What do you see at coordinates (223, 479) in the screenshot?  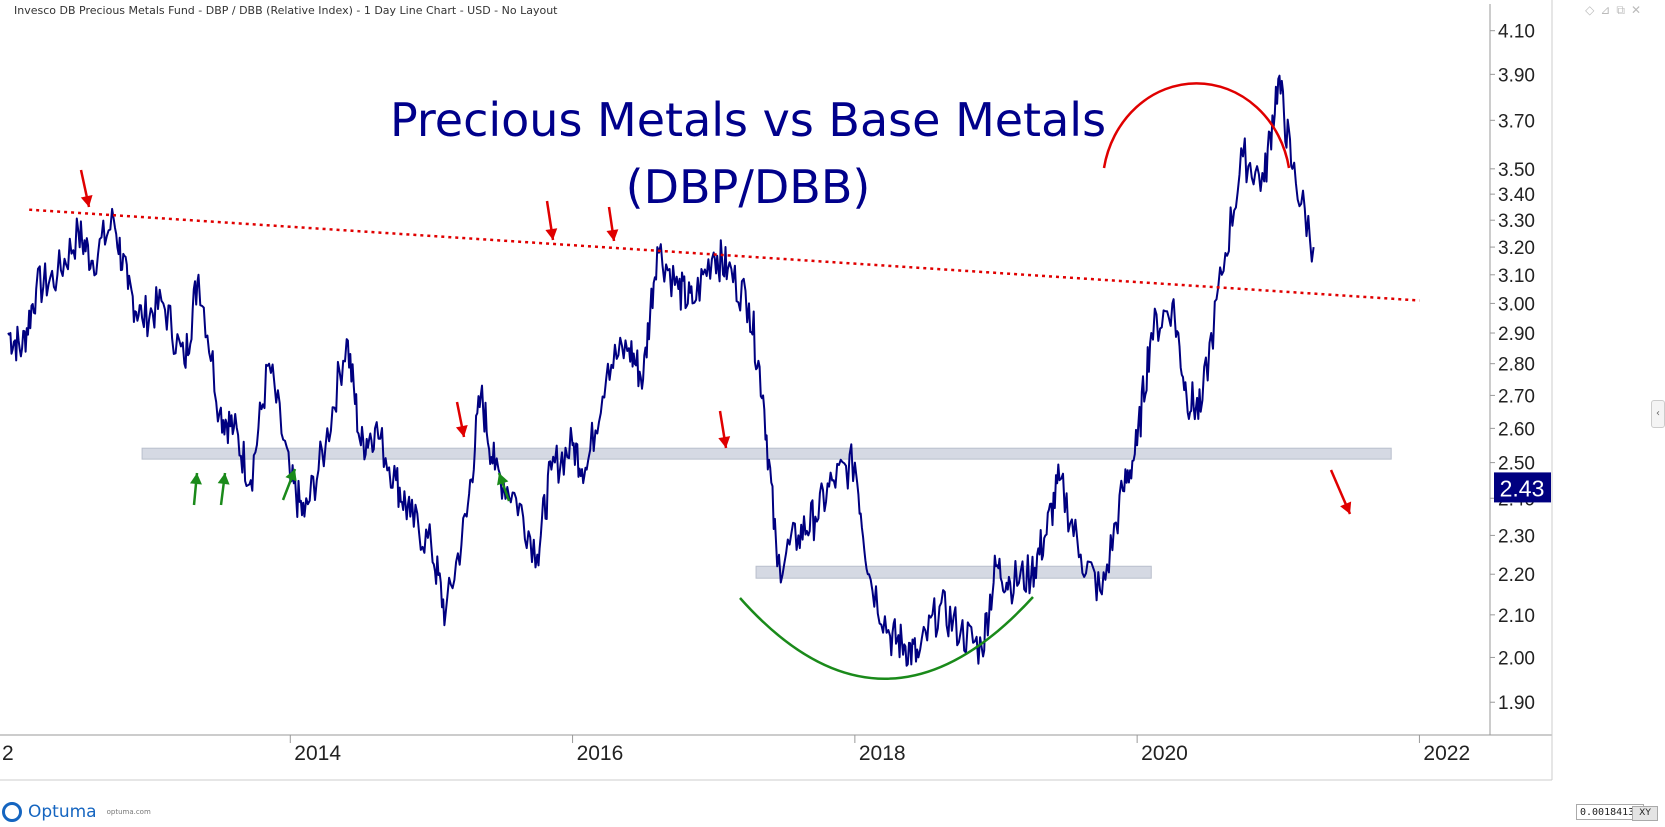 I see `green-arrow-2-head` at bounding box center [223, 479].